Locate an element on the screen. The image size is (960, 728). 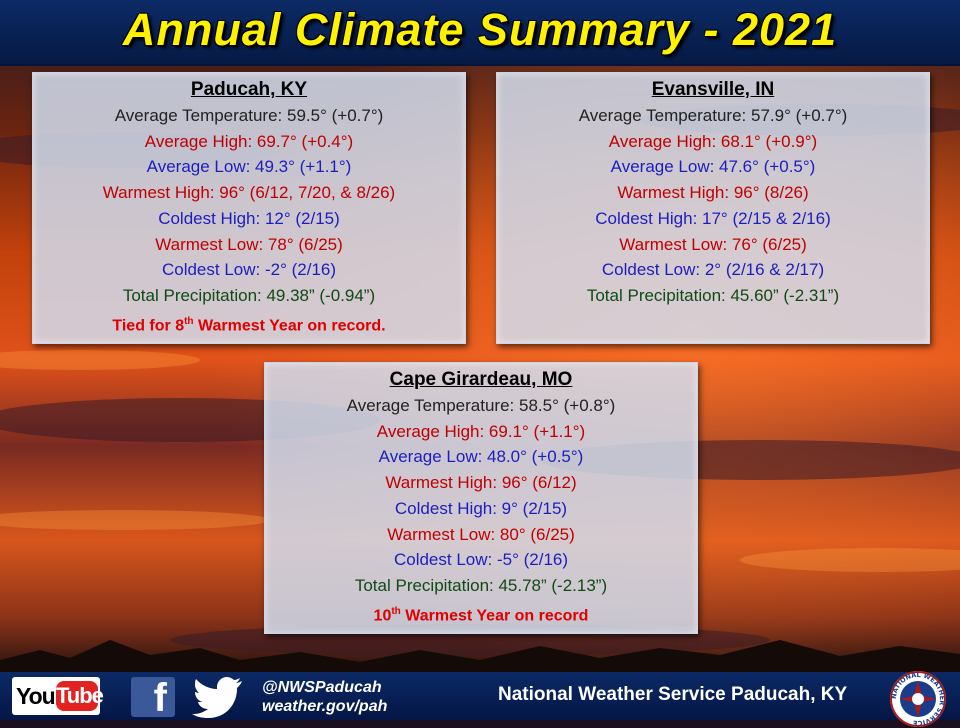
page-title: Annual Climate Summary - 2021 is located at coordinates (480, 29).